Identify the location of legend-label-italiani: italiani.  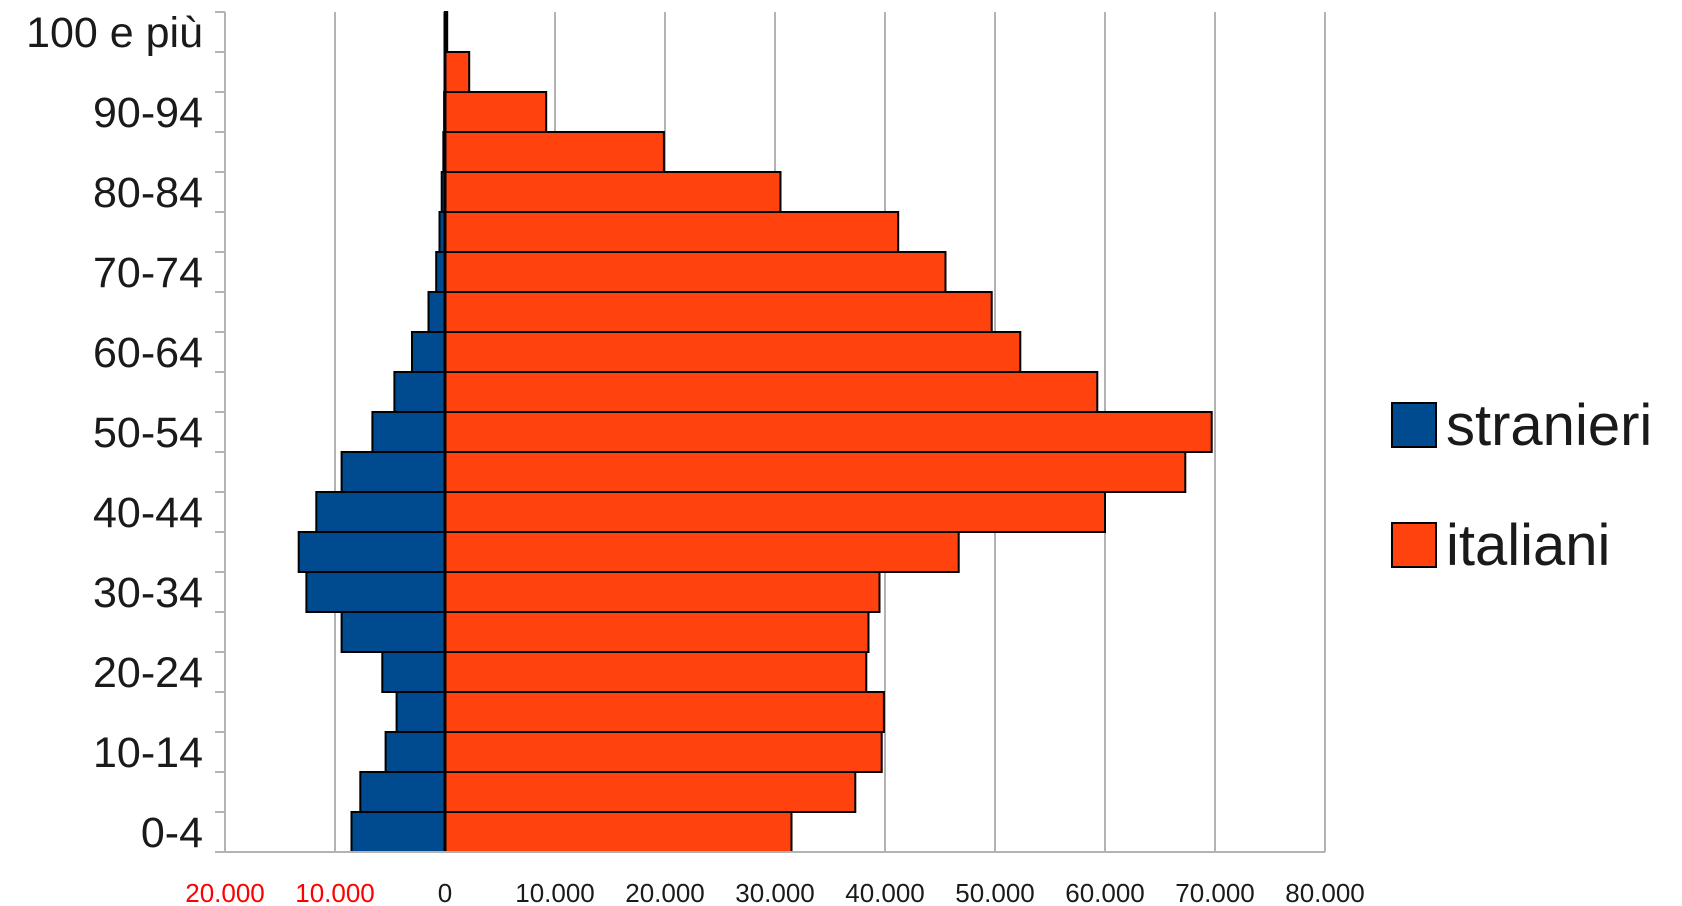
(1528, 545).